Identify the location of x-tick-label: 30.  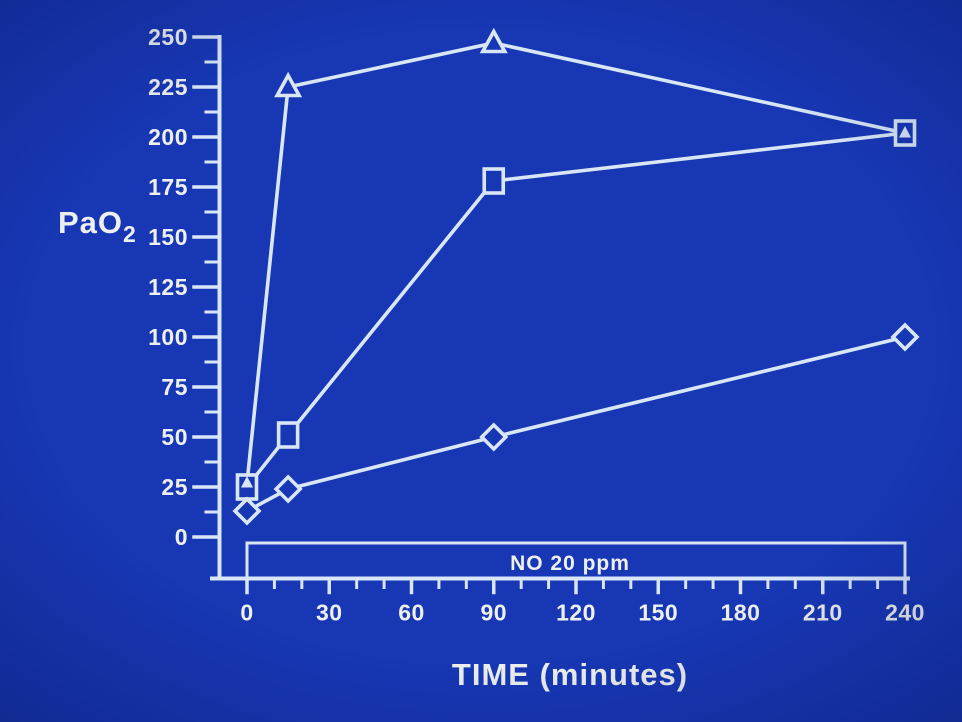
(329, 613).